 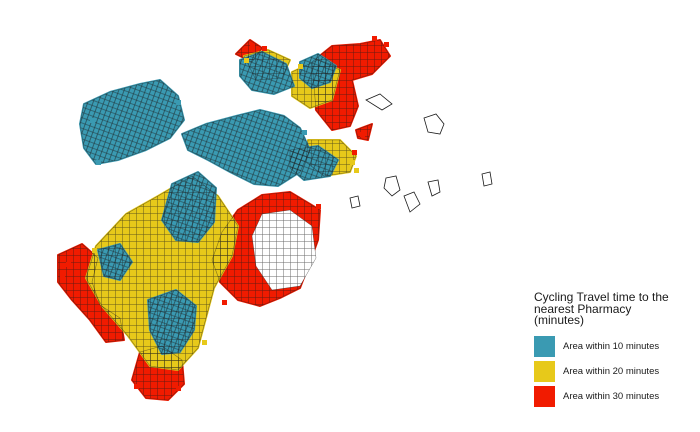 I want to click on uncovered-streets, so click(x=284, y=250).